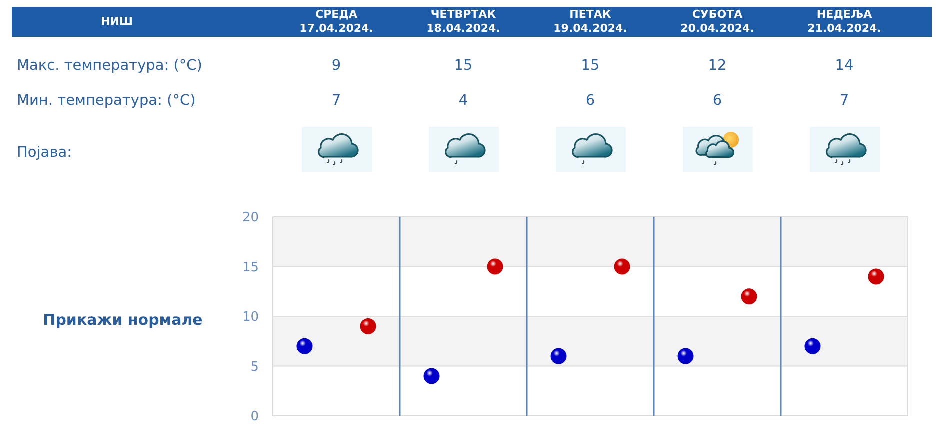  Describe the element at coordinates (250, 318) in the screenshot. I see `y-tick-label: 10` at that location.